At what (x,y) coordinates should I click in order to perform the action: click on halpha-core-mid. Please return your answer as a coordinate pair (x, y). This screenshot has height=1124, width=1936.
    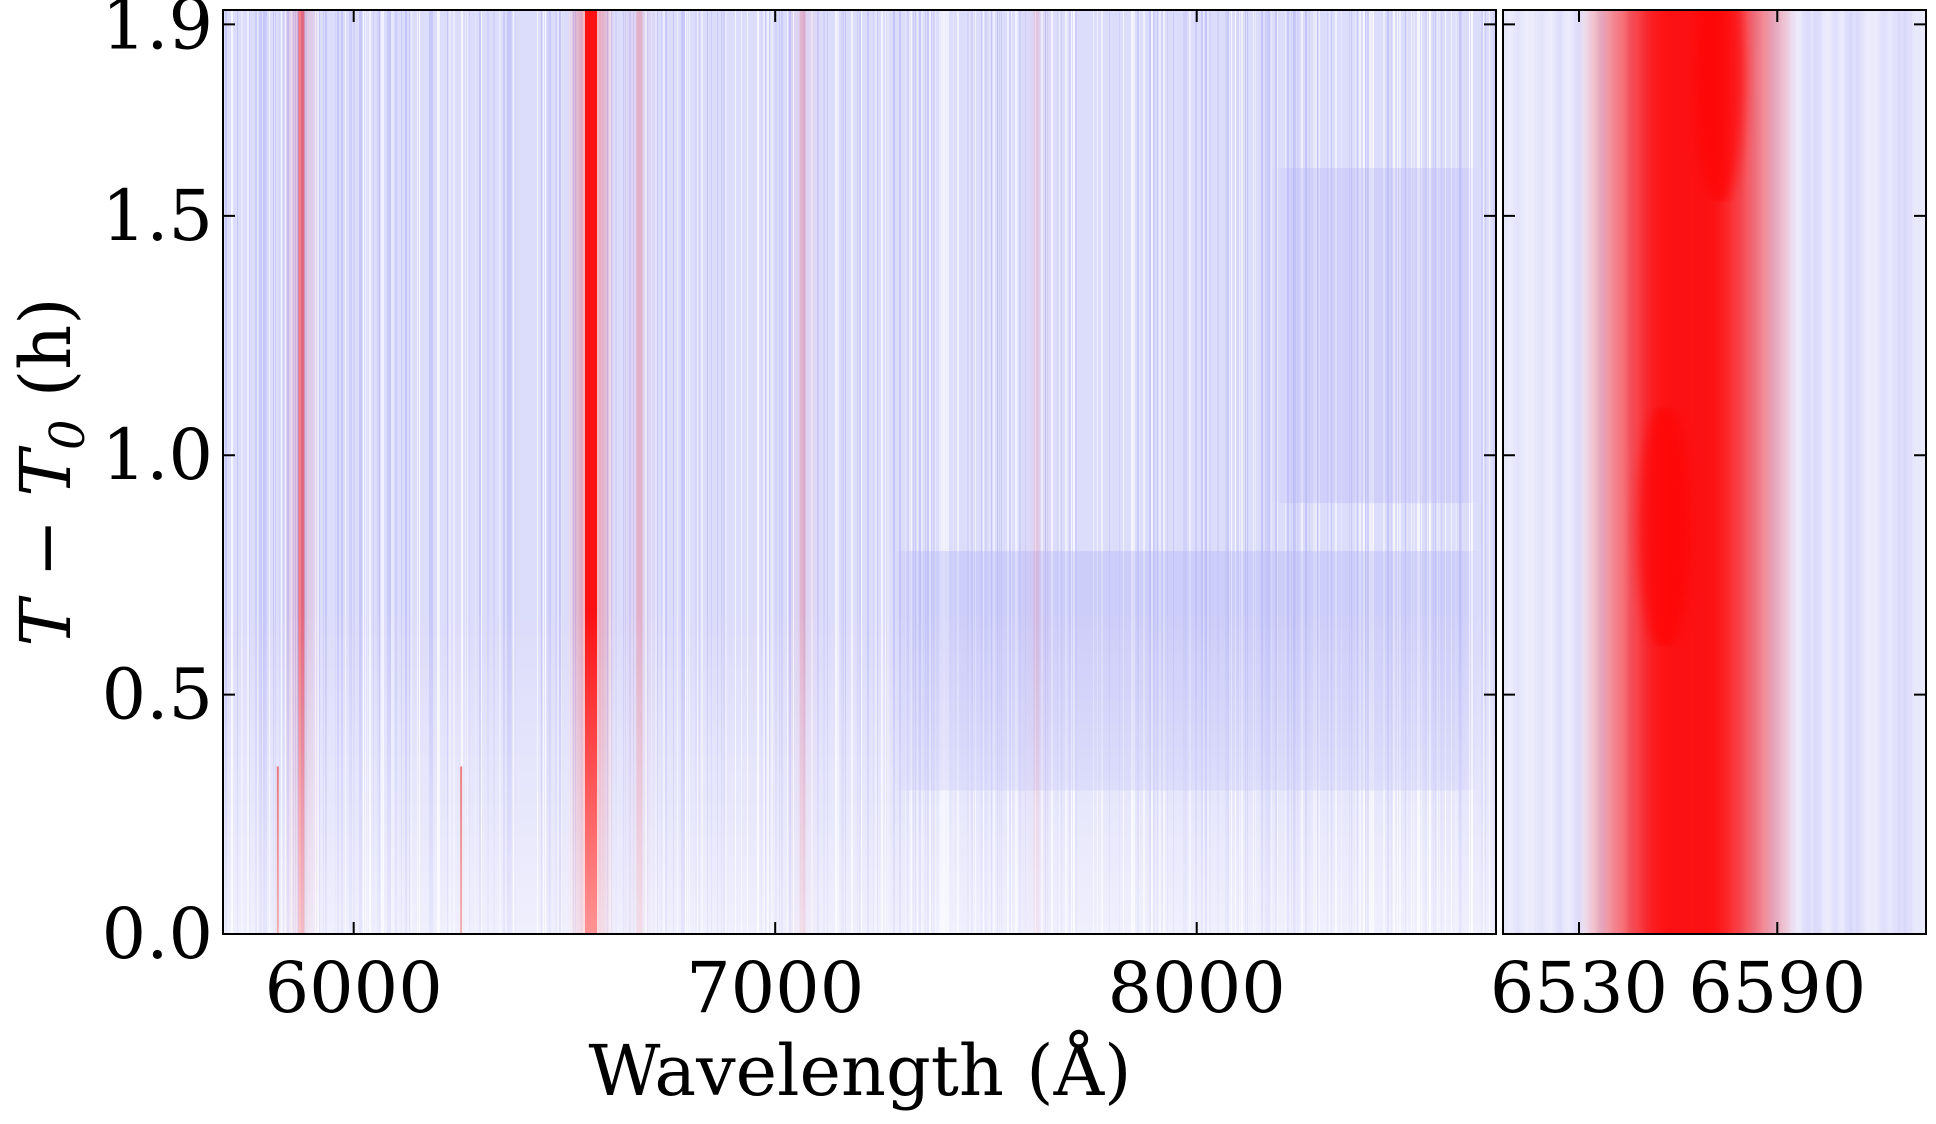
    Looking at the image, I should click on (1664, 527).